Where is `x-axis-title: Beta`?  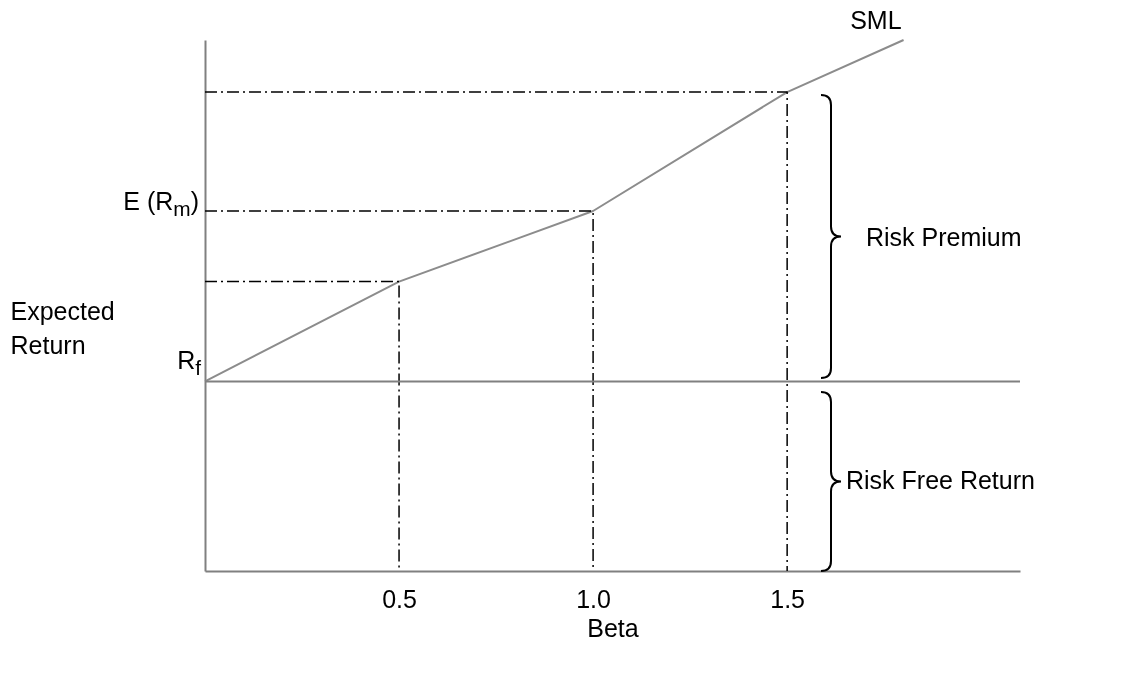 x-axis-title: Beta is located at coordinates (613, 627).